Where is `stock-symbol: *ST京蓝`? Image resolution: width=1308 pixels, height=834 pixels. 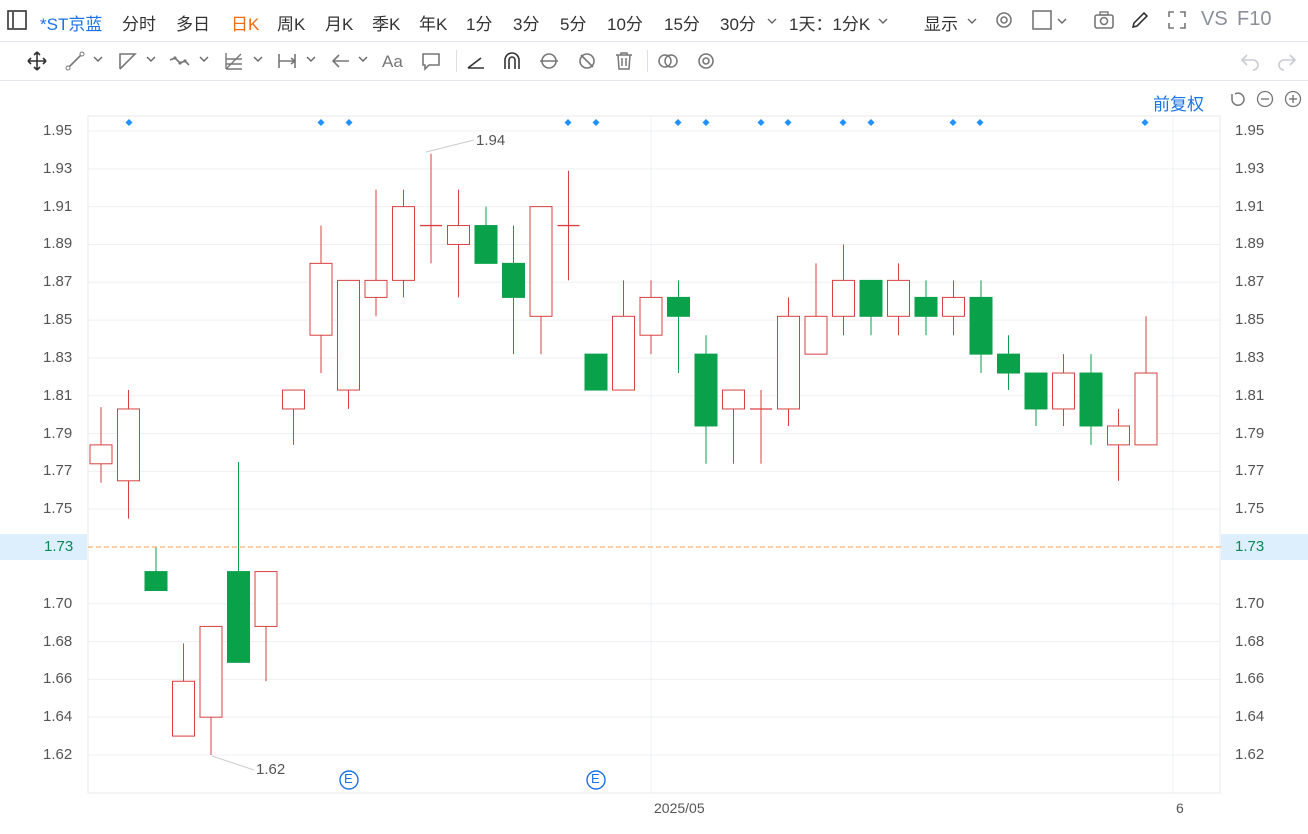
stock-symbol: *ST京蓝 is located at coordinates (71, 24).